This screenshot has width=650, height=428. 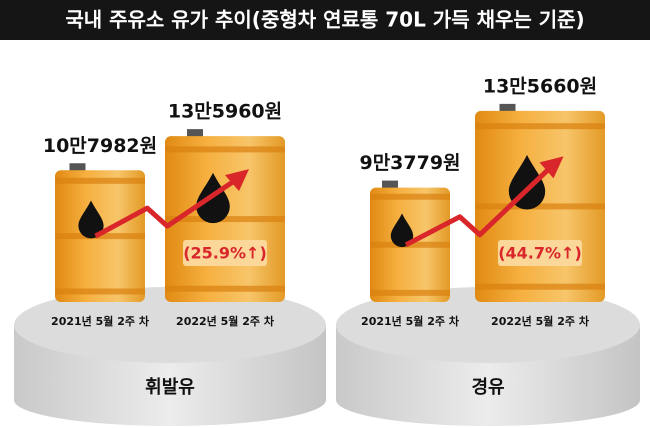 I want to click on title: 국내 주유소 유가 추이(중형차 연료통 70L 가득 채우는 기준), so click(x=324, y=20).